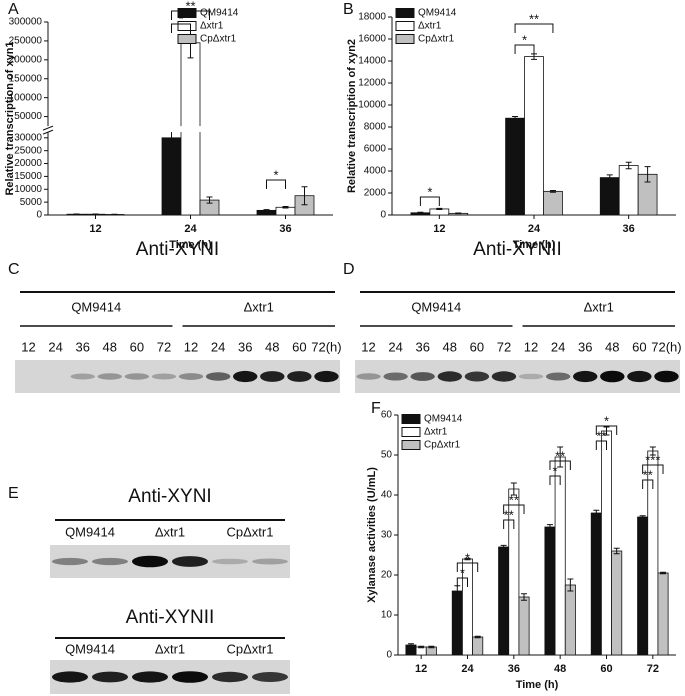 This screenshot has width=685, height=696. Describe the element at coordinates (349, 269) in the screenshot. I see `panel-label: D` at that location.